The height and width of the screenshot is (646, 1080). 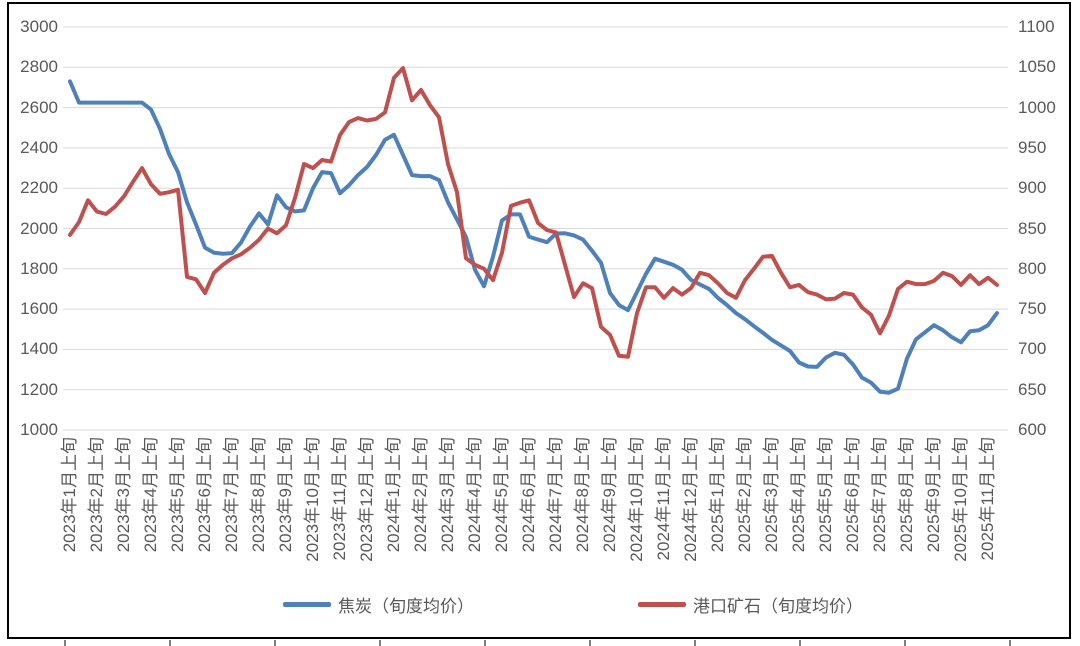 I want to click on left-axis-tick-label: 1000, so click(x=39, y=429).